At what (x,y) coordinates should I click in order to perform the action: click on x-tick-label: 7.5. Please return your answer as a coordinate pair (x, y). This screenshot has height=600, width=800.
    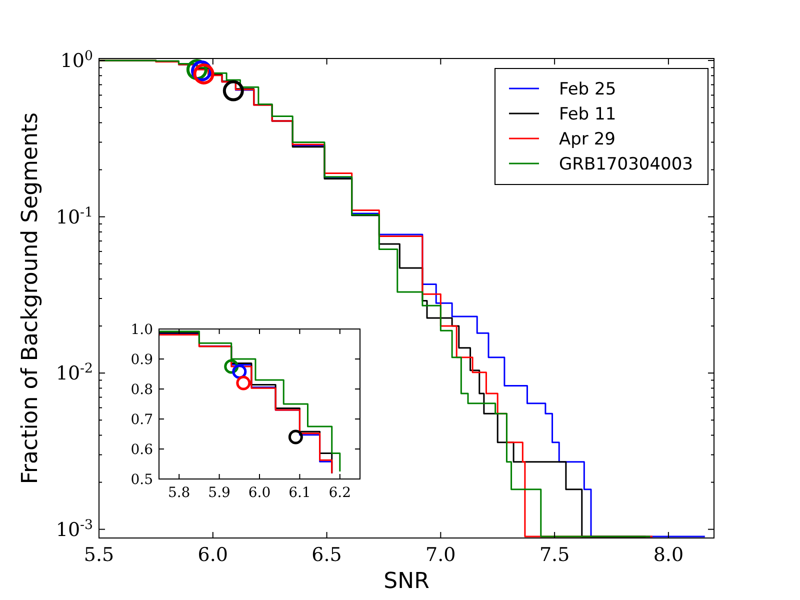
    Looking at the image, I should click on (554, 555).